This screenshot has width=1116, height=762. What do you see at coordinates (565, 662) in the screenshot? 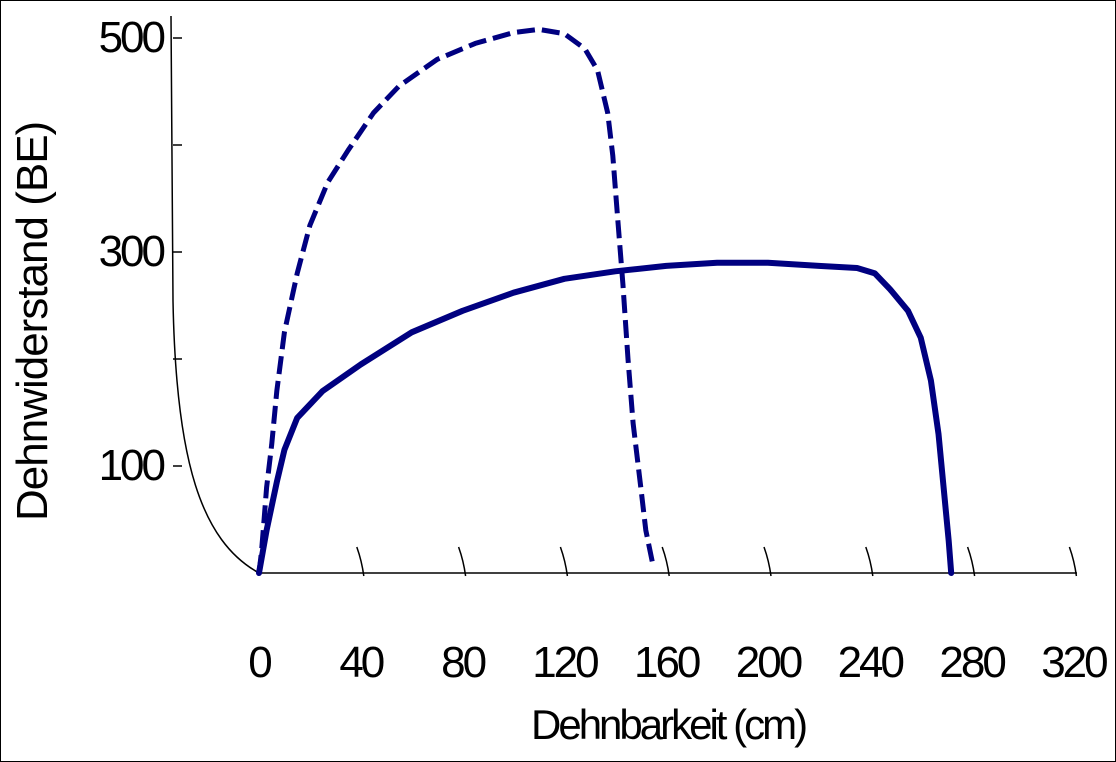
I see `x-tick-label: 120` at bounding box center [565, 662].